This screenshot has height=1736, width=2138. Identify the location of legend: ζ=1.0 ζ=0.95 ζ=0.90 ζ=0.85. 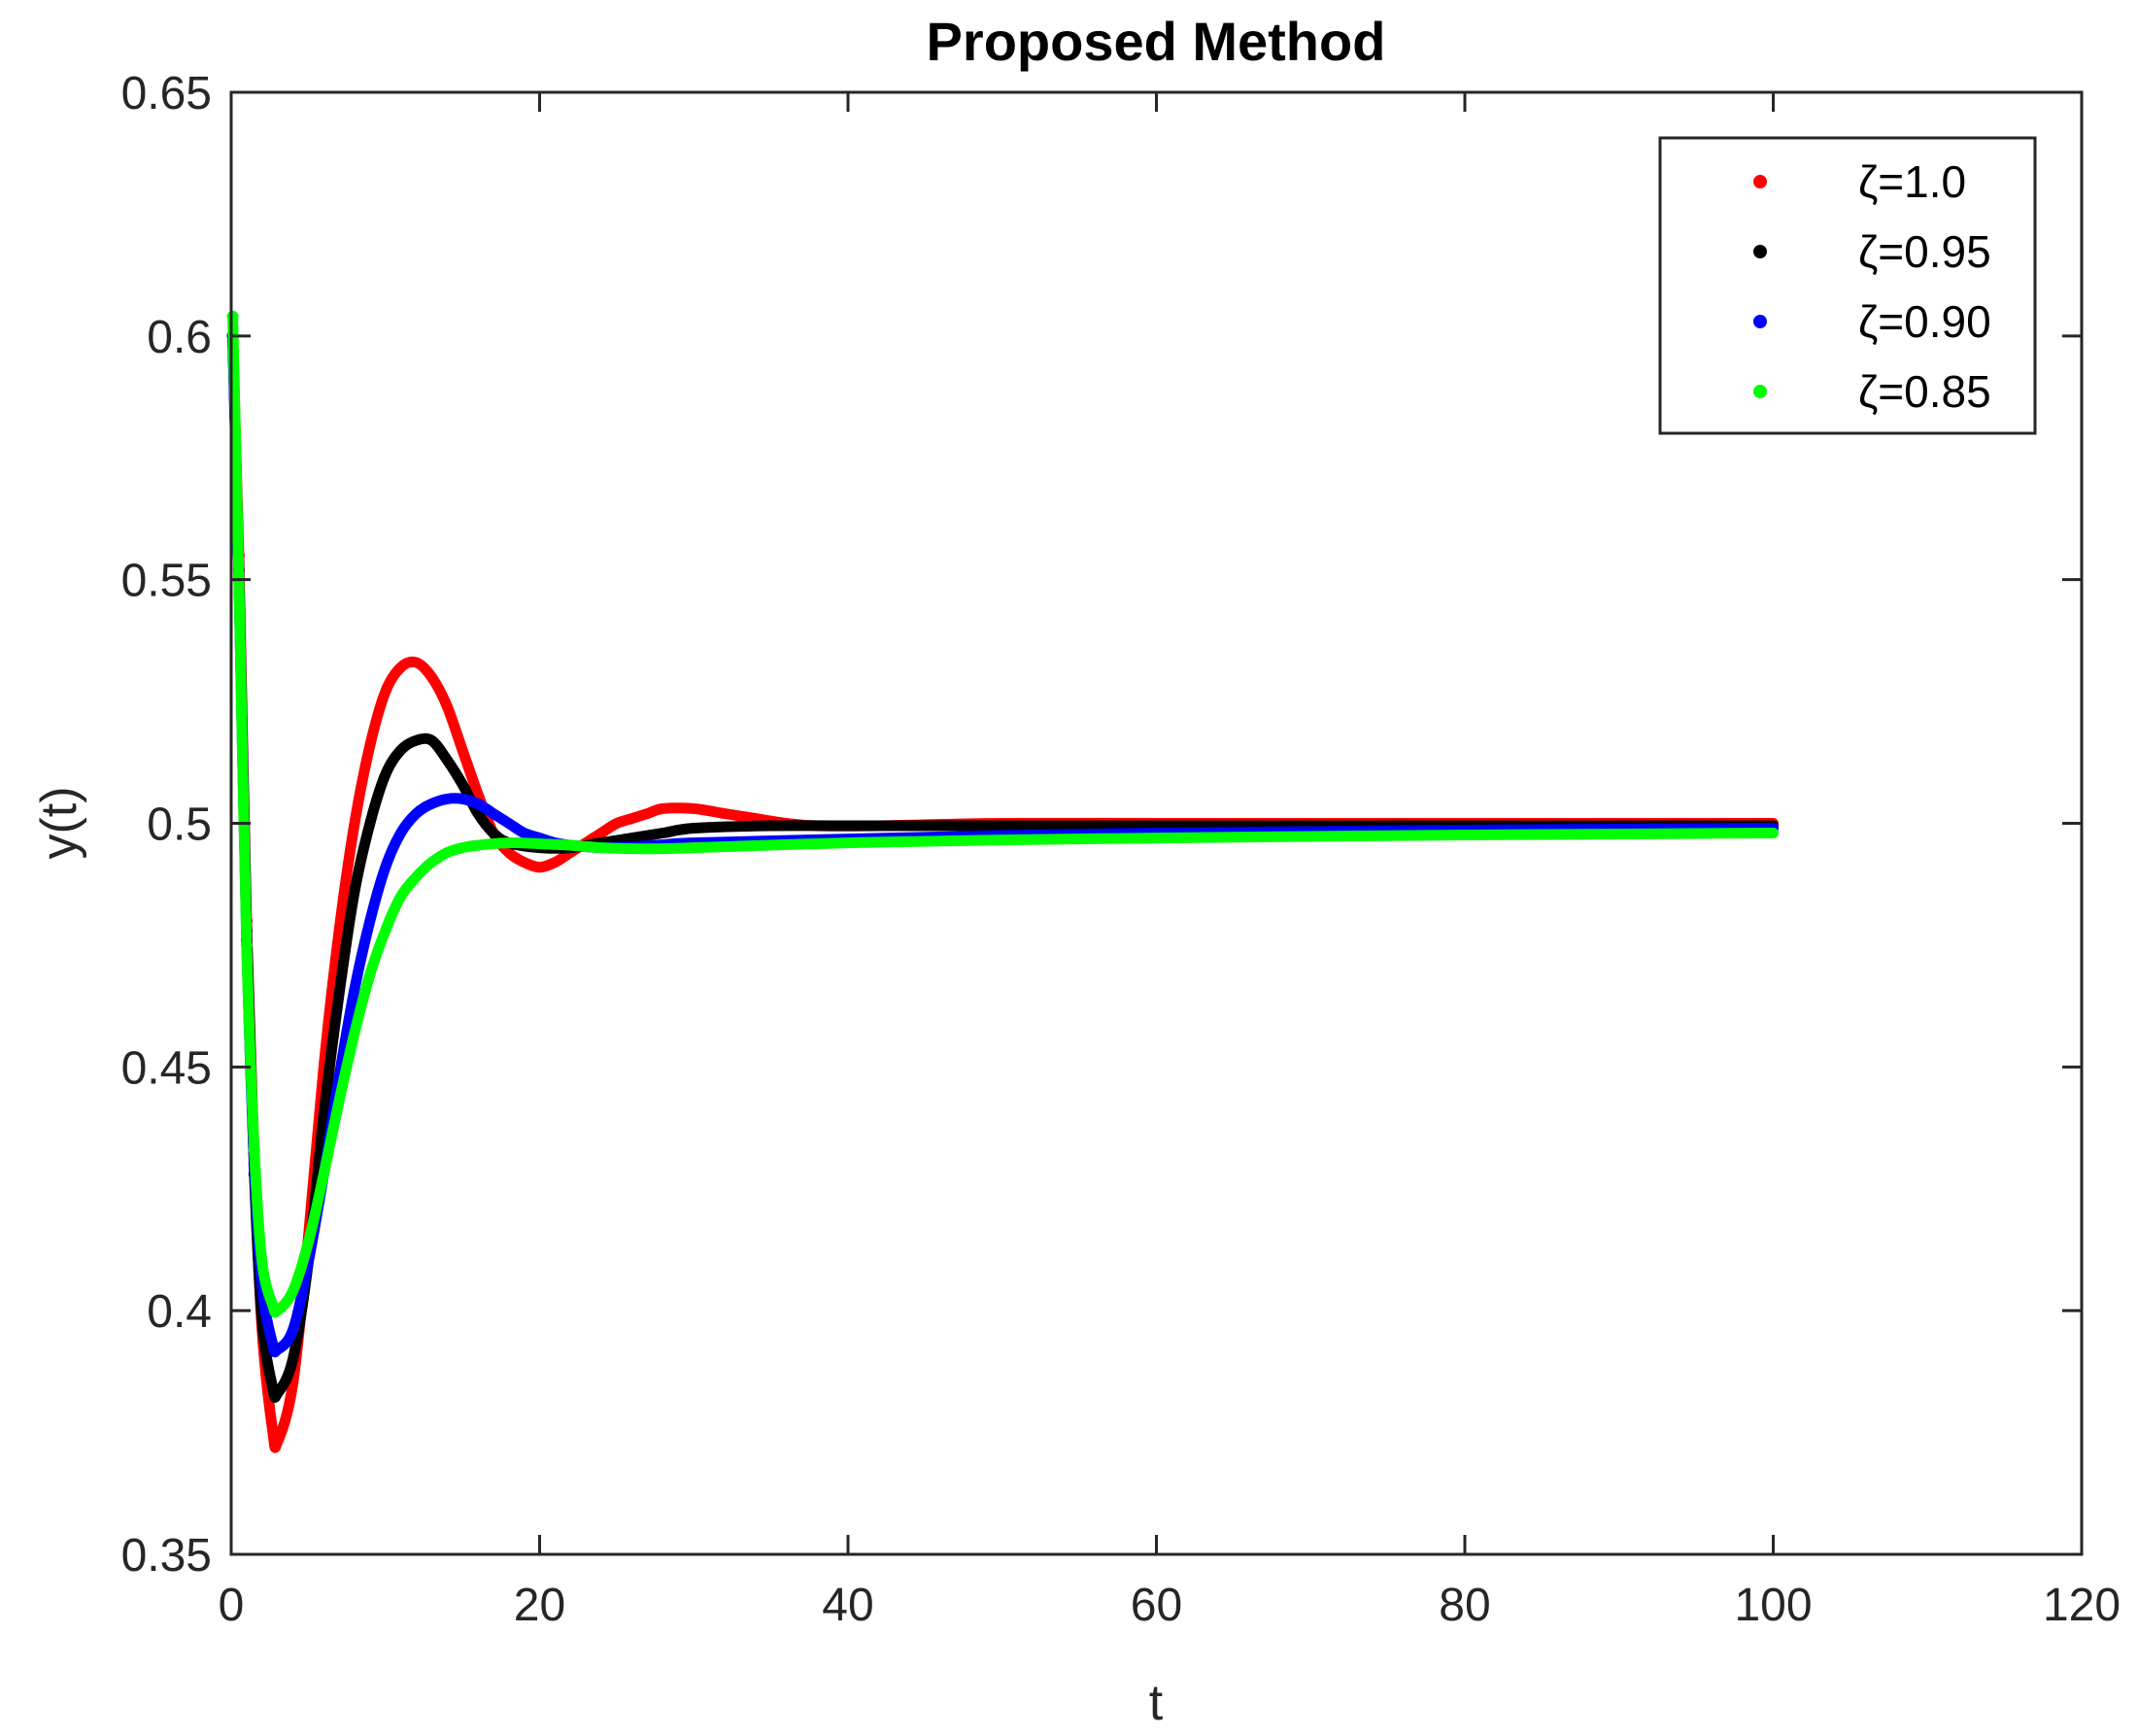
(1847, 285).